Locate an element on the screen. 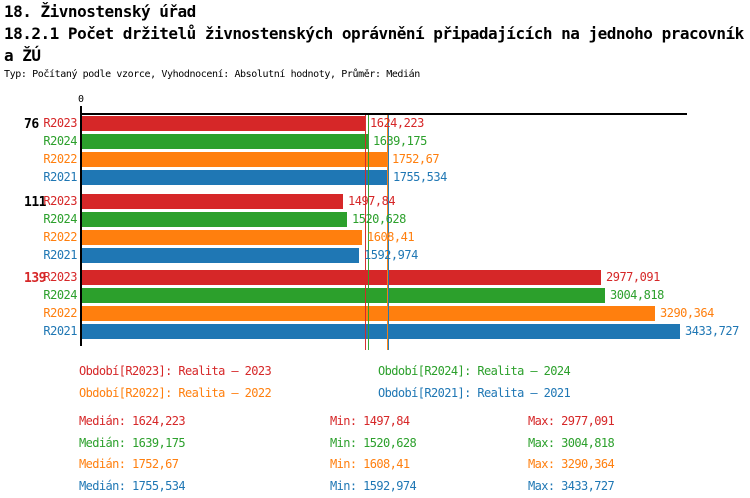 This screenshot has width=750, height=498. stat-median-R2024: Medián: 1639,175 is located at coordinates (132, 443).